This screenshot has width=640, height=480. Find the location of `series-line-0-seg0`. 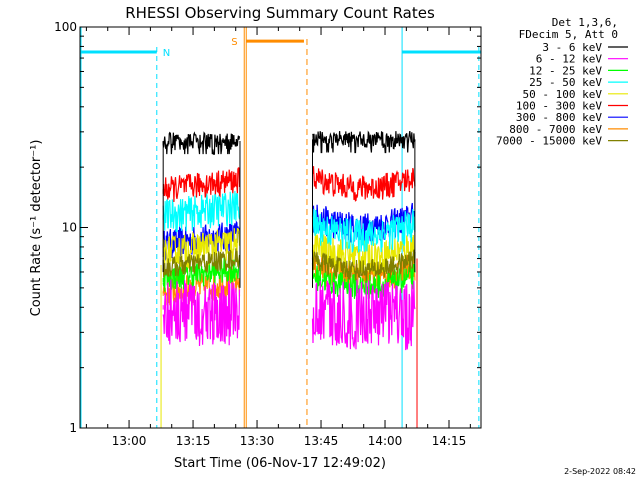

series-line-0-seg0 is located at coordinates (201, 143).